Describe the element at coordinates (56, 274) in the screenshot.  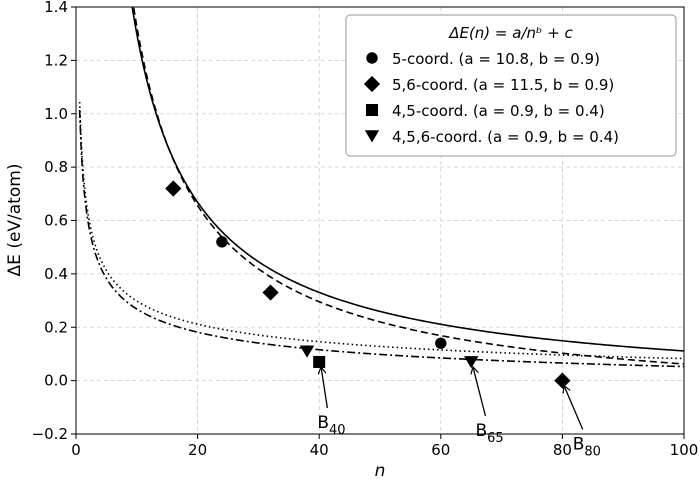
I see `y-tick-label: 0.4` at that location.